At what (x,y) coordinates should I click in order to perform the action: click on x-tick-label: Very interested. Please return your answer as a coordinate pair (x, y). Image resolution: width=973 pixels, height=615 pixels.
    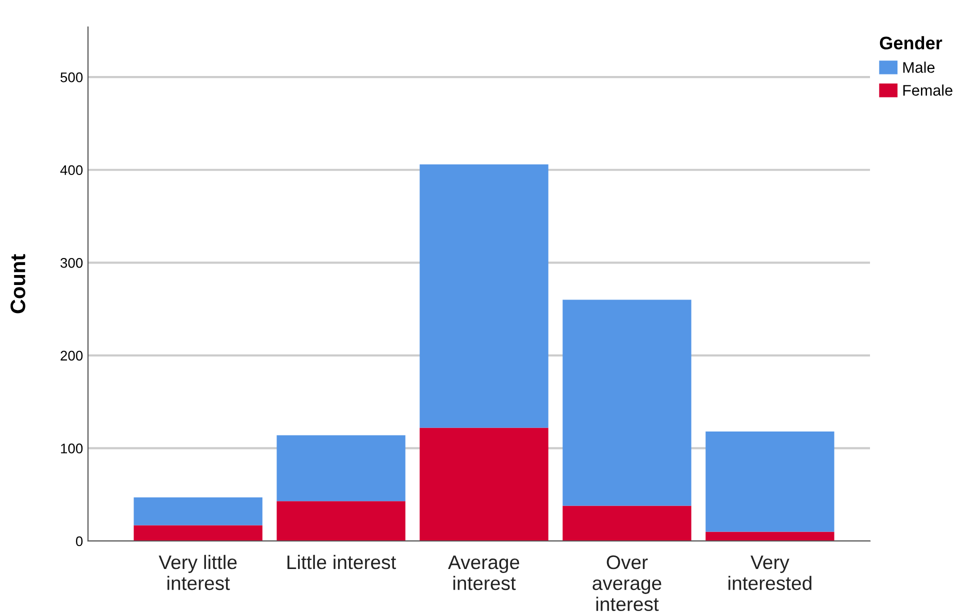
    Looking at the image, I should click on (770, 573).